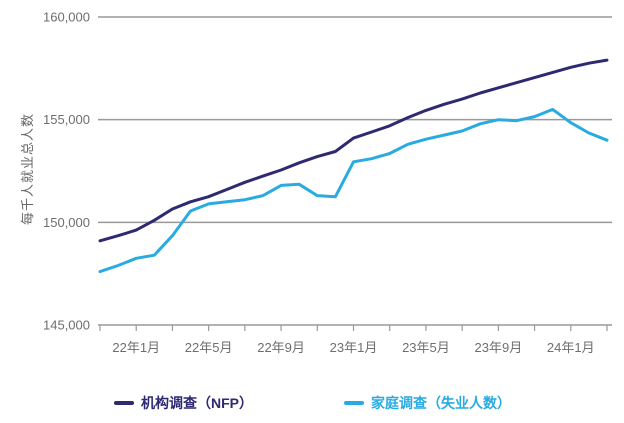 This screenshot has height=423, width=624. I want to click on legend-label-nfp: 机构调查（NFP）, so click(197, 403).